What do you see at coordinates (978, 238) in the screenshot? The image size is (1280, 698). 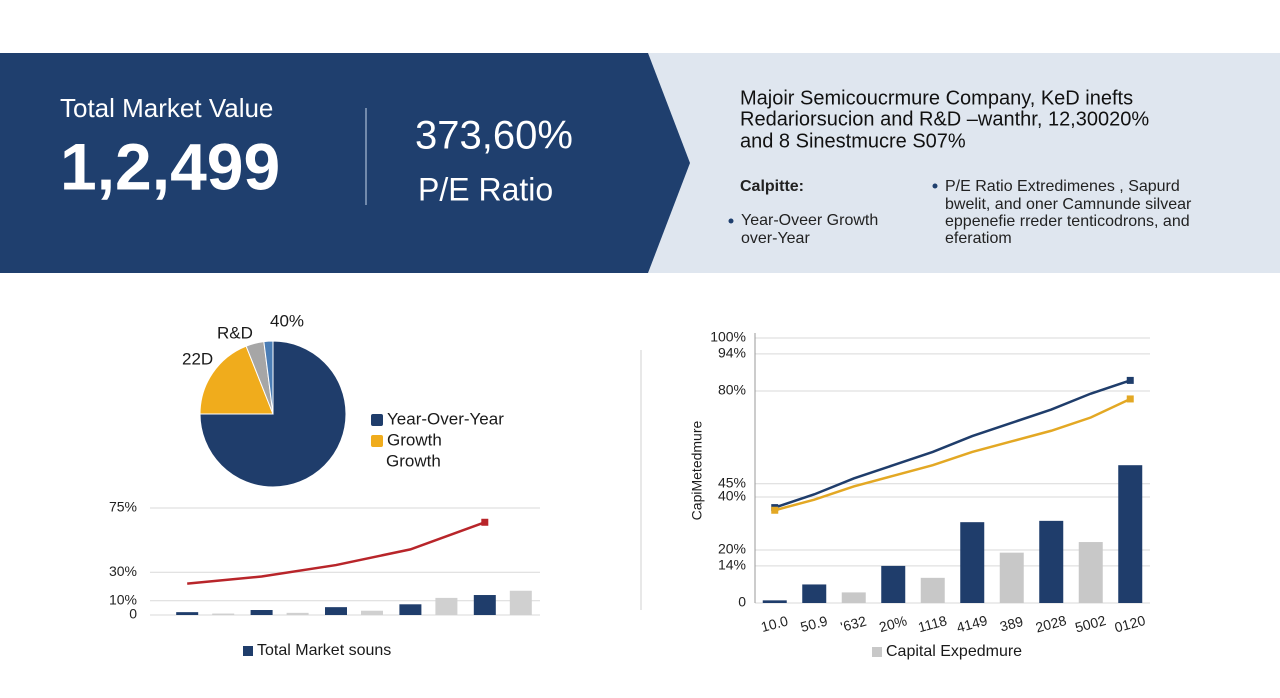 I see `bullet-text: eferatiom` at bounding box center [978, 238].